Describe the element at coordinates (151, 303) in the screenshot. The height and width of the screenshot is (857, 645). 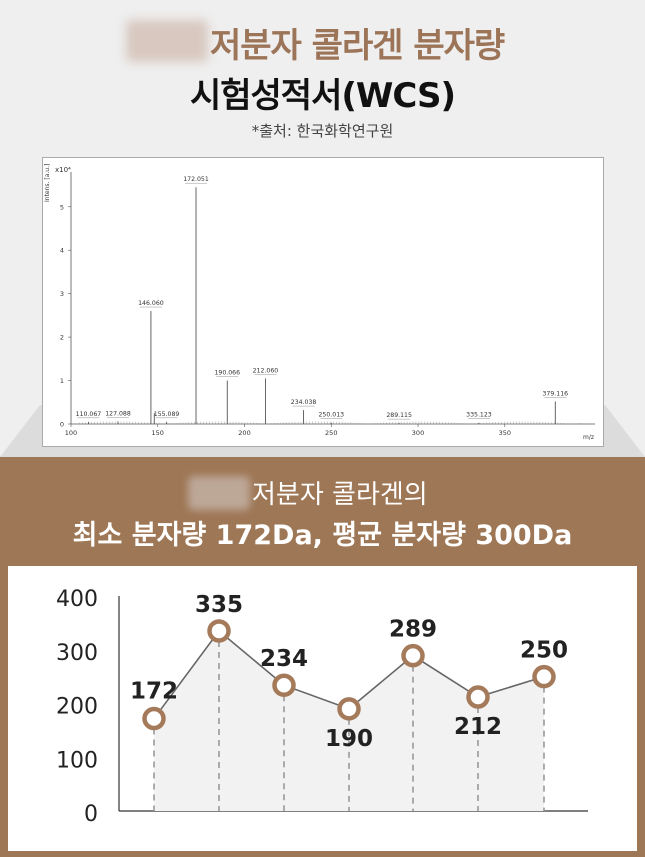
I see `ms-peak-label: 146.060` at that location.